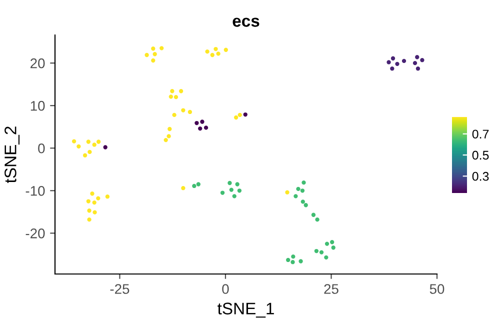 This screenshot has width=504, height=324. Describe the element at coordinates (331, 289) in the screenshot. I see `x-tick-label: 25` at that location.